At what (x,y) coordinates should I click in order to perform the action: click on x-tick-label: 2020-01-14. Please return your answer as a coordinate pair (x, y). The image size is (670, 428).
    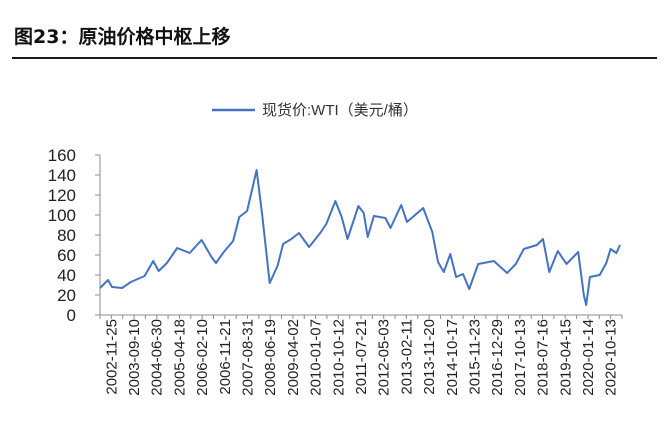
    Looking at the image, I should click on (588, 357).